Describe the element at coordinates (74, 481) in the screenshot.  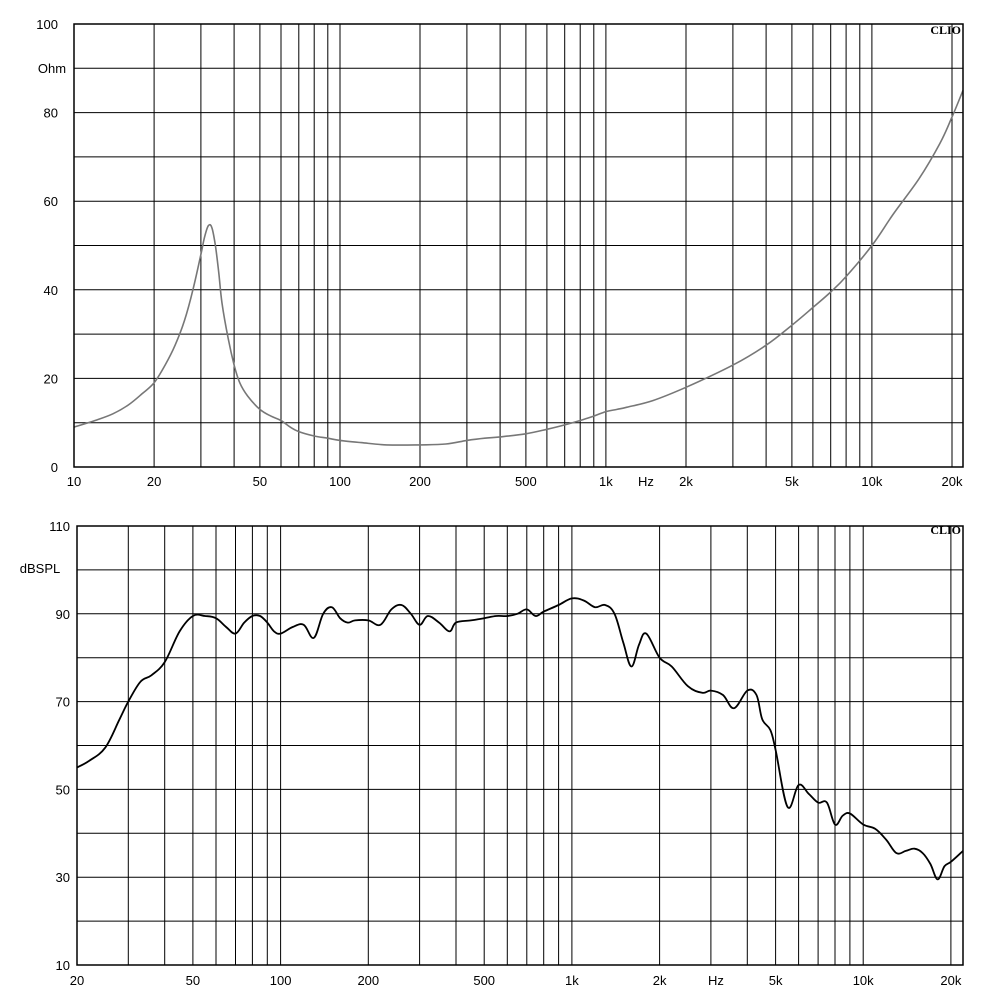
I see `x-tick-label: 10` at that location.